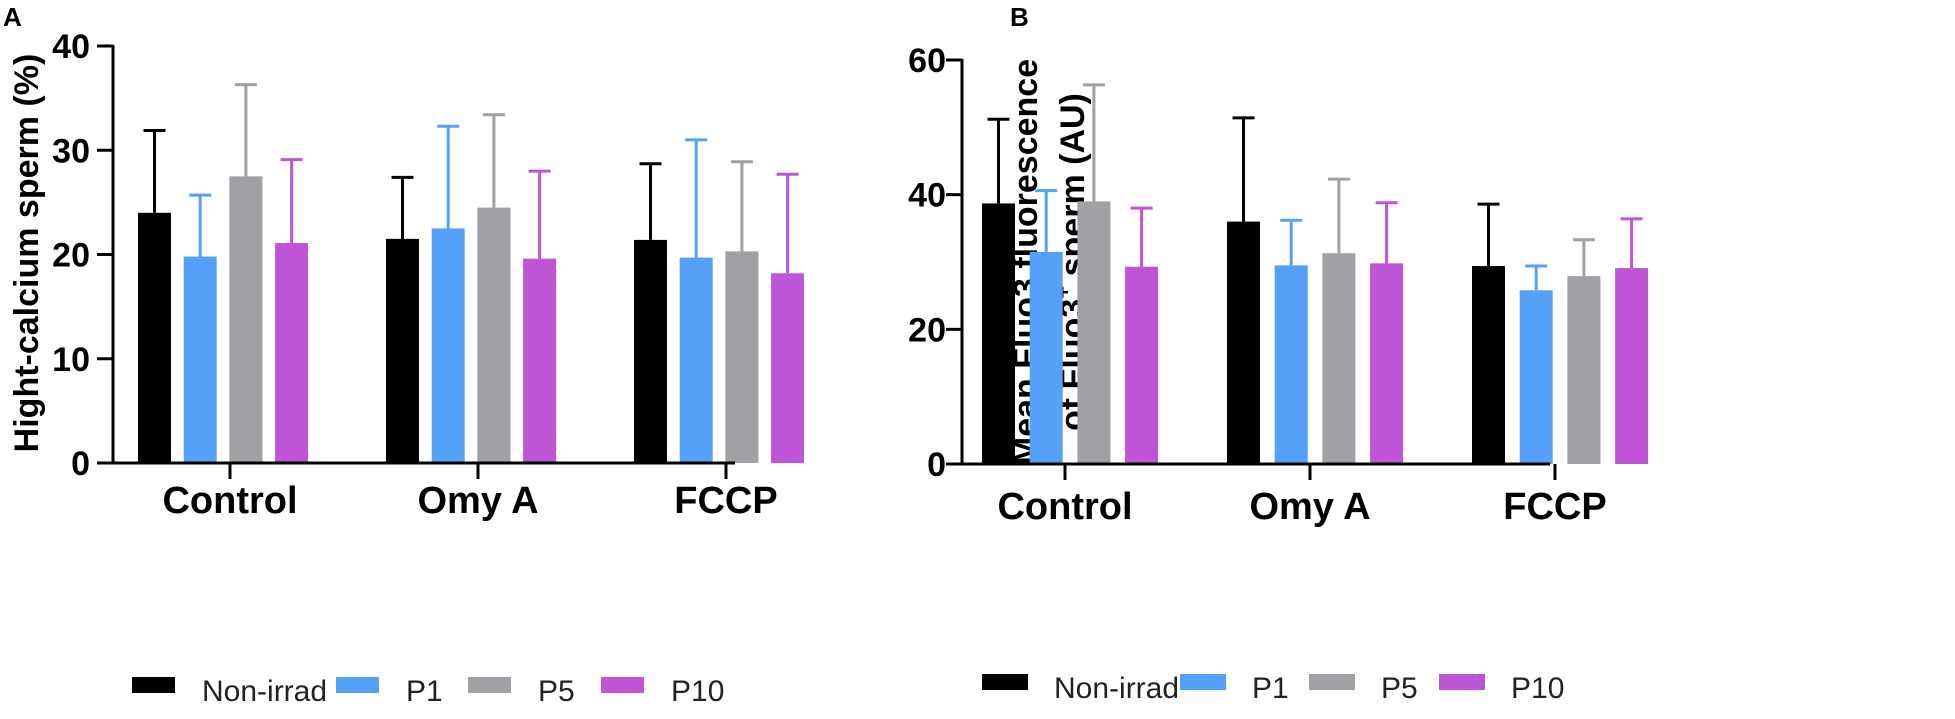 Image resolution: width=1955 pixels, height=719 pixels. I want to click on panel-b-legend-swatch-p10, so click(1462, 682).